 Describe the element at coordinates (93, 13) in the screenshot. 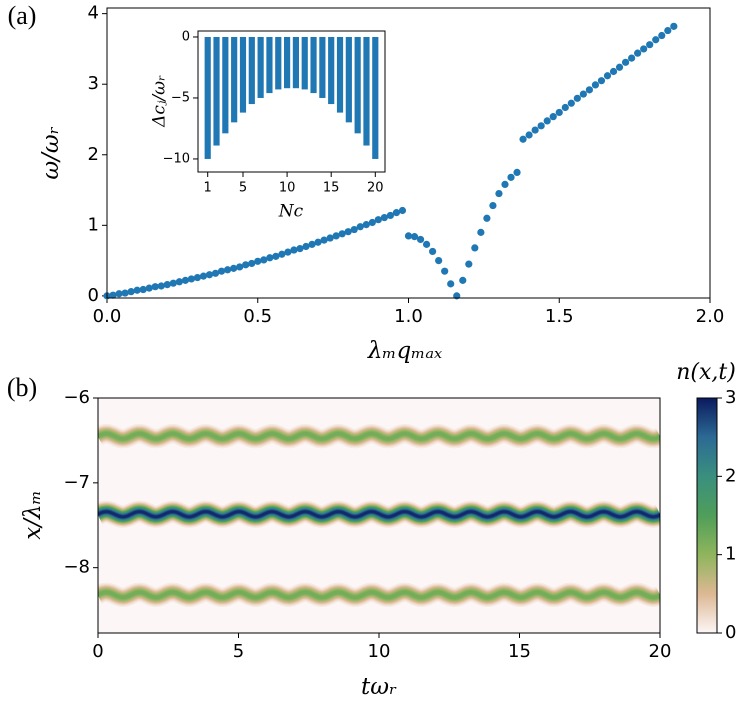

I see `y-tick-label: 4` at that location.